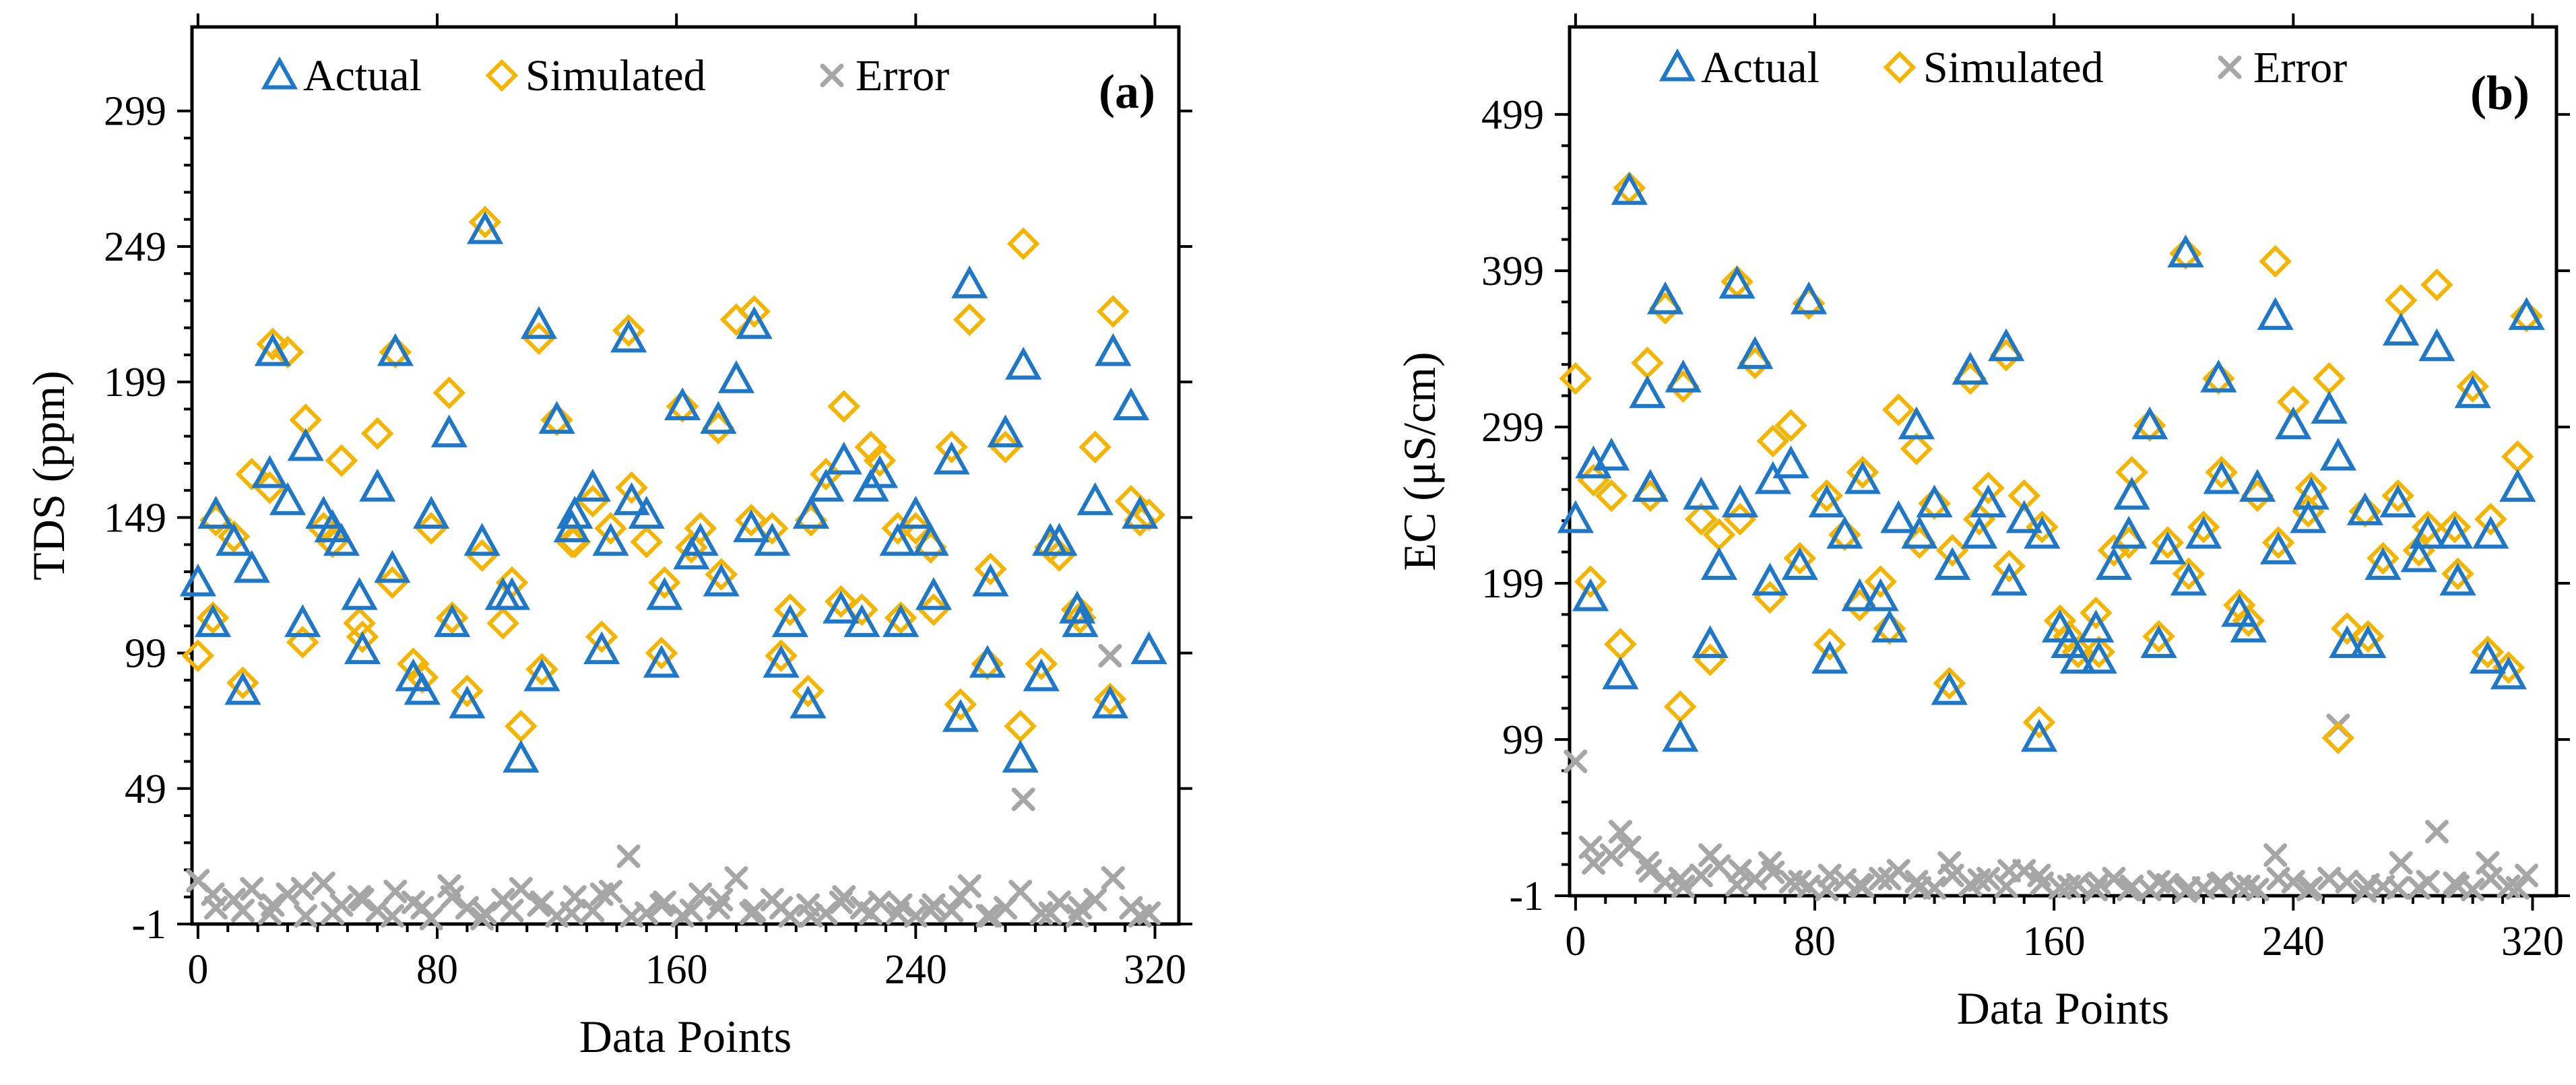 Image resolution: width=2576 pixels, height=1085 pixels. What do you see at coordinates (1127, 92) in the screenshot?
I see `panel-label: (a)` at bounding box center [1127, 92].